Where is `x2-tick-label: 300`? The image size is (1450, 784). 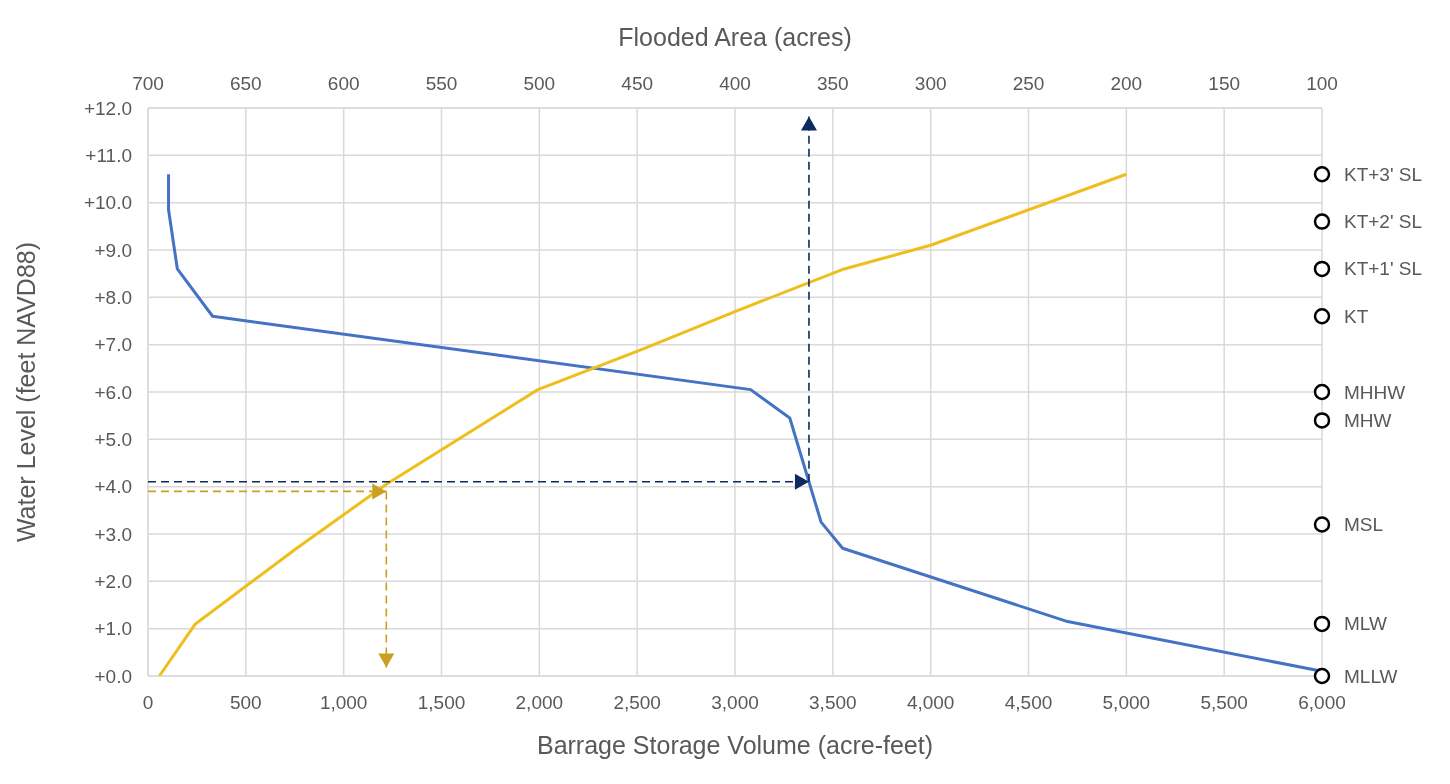 x2-tick-label: 300 is located at coordinates (930, 83).